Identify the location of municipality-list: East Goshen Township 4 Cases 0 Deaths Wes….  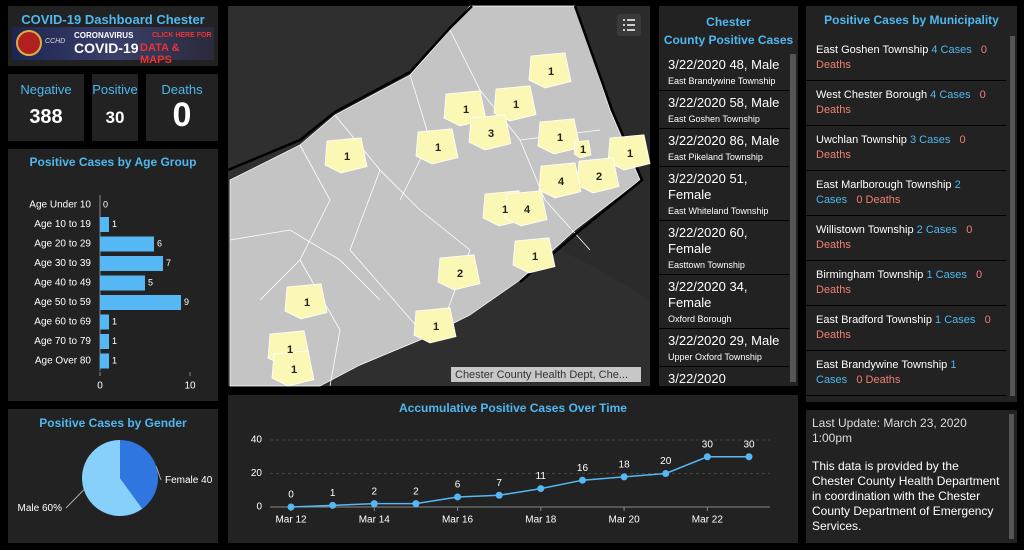
(906, 219).